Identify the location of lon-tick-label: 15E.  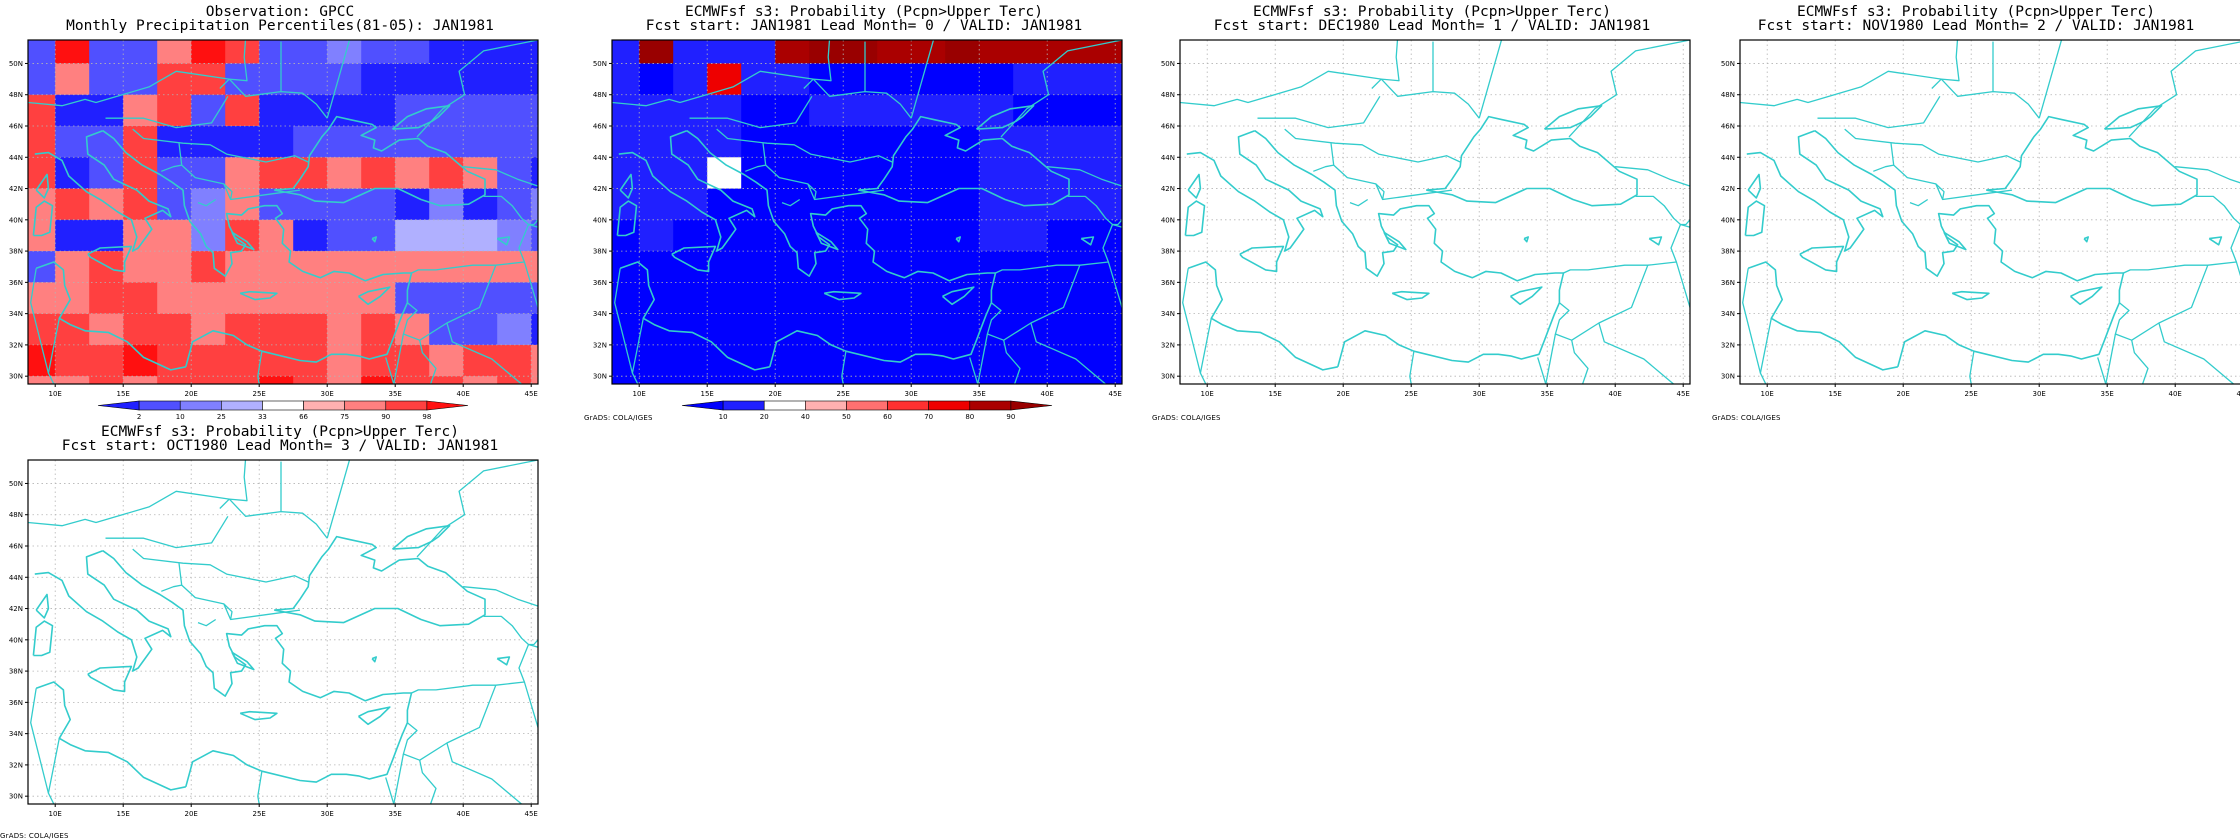
(123, 394).